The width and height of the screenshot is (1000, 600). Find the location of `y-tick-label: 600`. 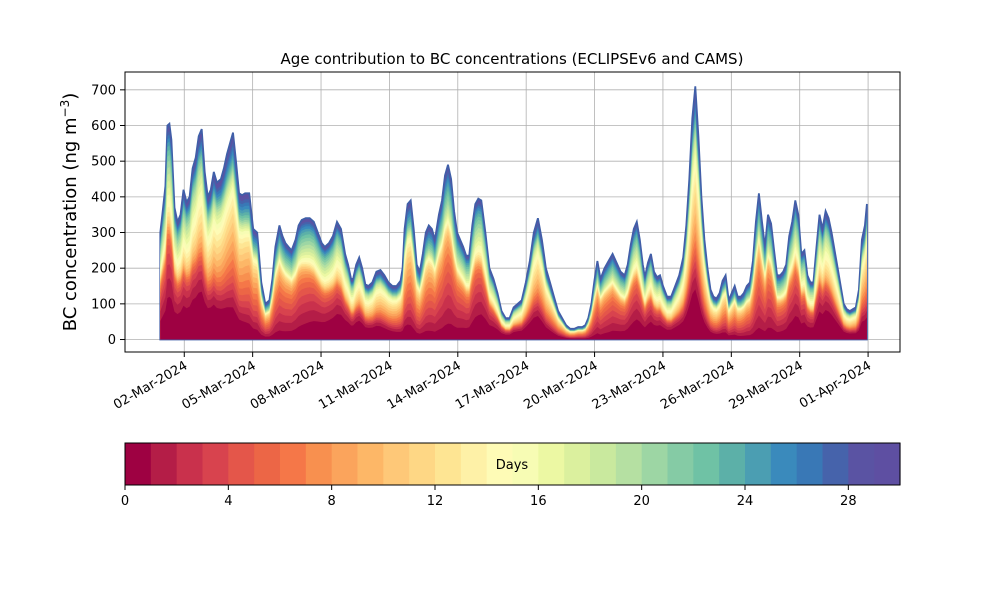

y-tick-label: 600 is located at coordinates (103, 126).